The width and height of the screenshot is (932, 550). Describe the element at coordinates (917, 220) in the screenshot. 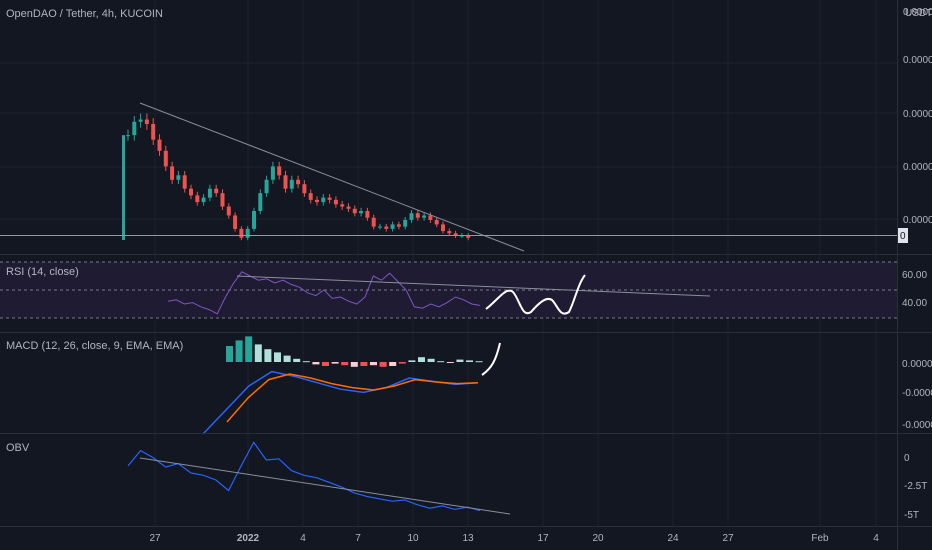

I see `price-axis-label: 0.000004` at that location.